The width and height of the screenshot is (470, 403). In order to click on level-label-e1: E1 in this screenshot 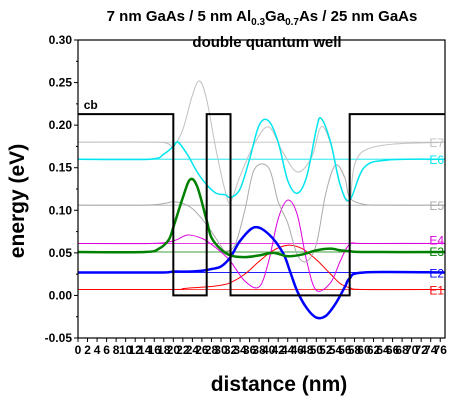, I will do `click(436, 290)`.